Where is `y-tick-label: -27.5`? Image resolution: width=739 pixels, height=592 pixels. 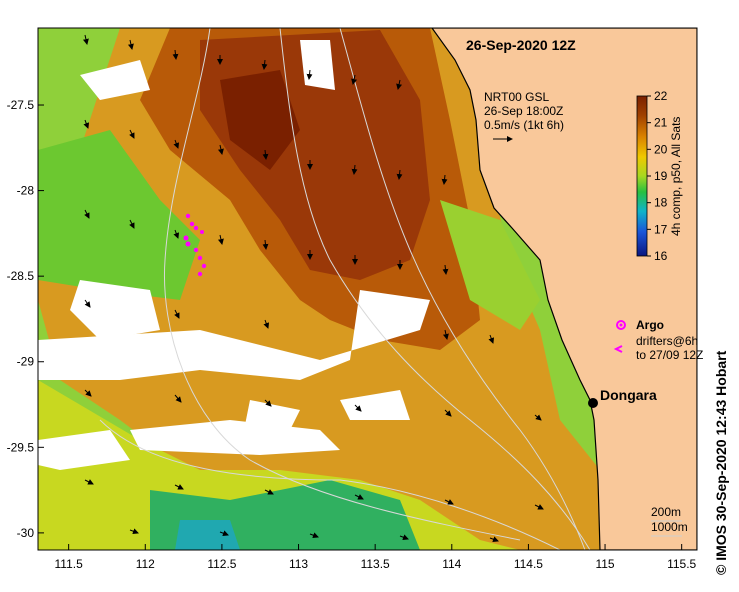
y-tick-label: -27.5 is located at coordinates (21, 105).